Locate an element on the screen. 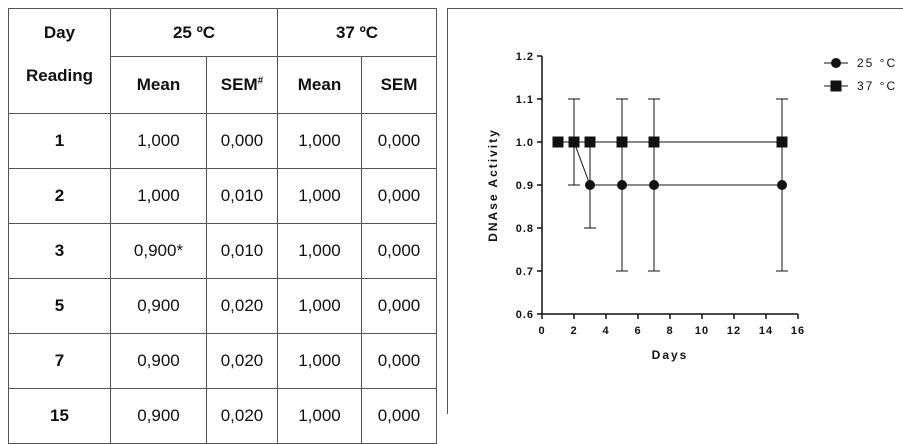 The image size is (903, 444). y-tick-label: 0.9 is located at coordinates (525, 186).